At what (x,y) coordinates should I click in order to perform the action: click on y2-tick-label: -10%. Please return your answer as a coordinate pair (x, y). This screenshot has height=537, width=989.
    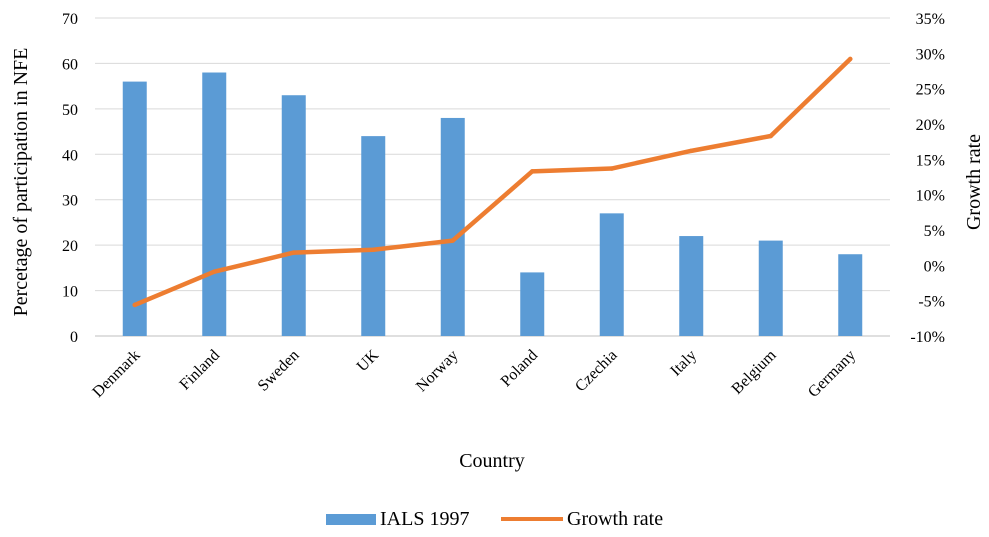
    Looking at the image, I should click on (927, 337).